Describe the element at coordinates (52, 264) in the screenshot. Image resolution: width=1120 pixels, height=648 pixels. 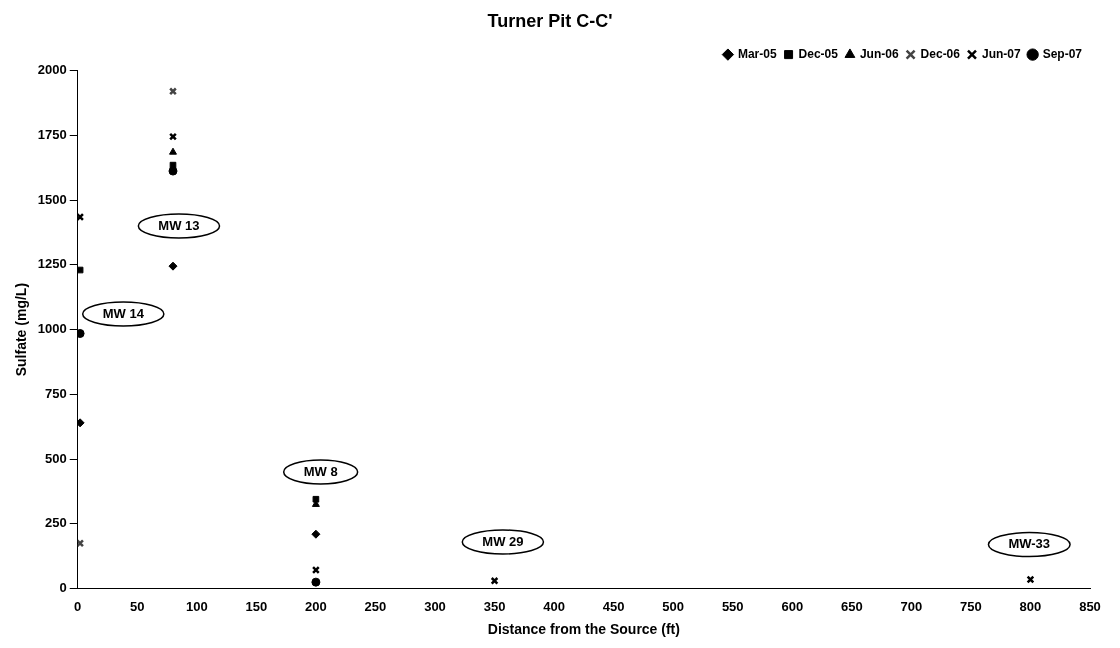
I see `y-tick-label: 1250` at that location.